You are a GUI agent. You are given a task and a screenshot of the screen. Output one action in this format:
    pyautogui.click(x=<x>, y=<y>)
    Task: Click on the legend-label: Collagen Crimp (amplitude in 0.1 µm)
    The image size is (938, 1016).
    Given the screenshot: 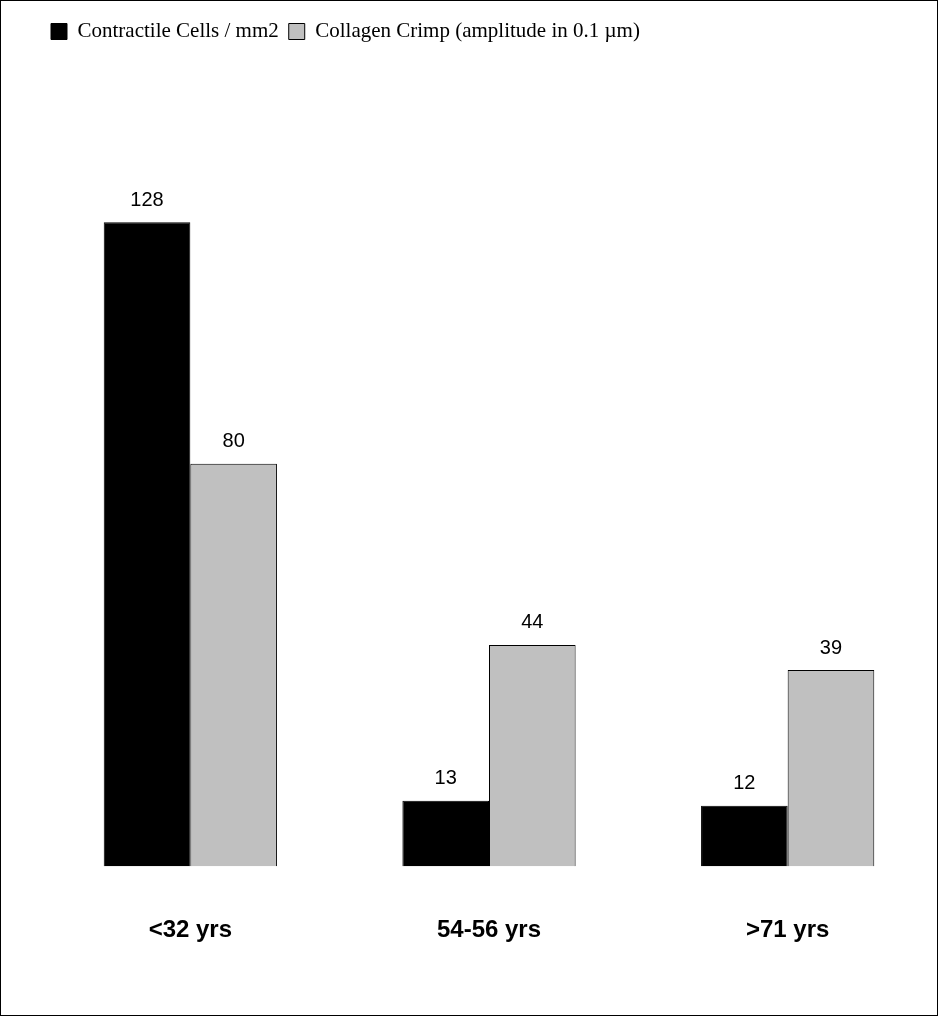 What is the action you would take?
    pyautogui.click(x=477, y=30)
    